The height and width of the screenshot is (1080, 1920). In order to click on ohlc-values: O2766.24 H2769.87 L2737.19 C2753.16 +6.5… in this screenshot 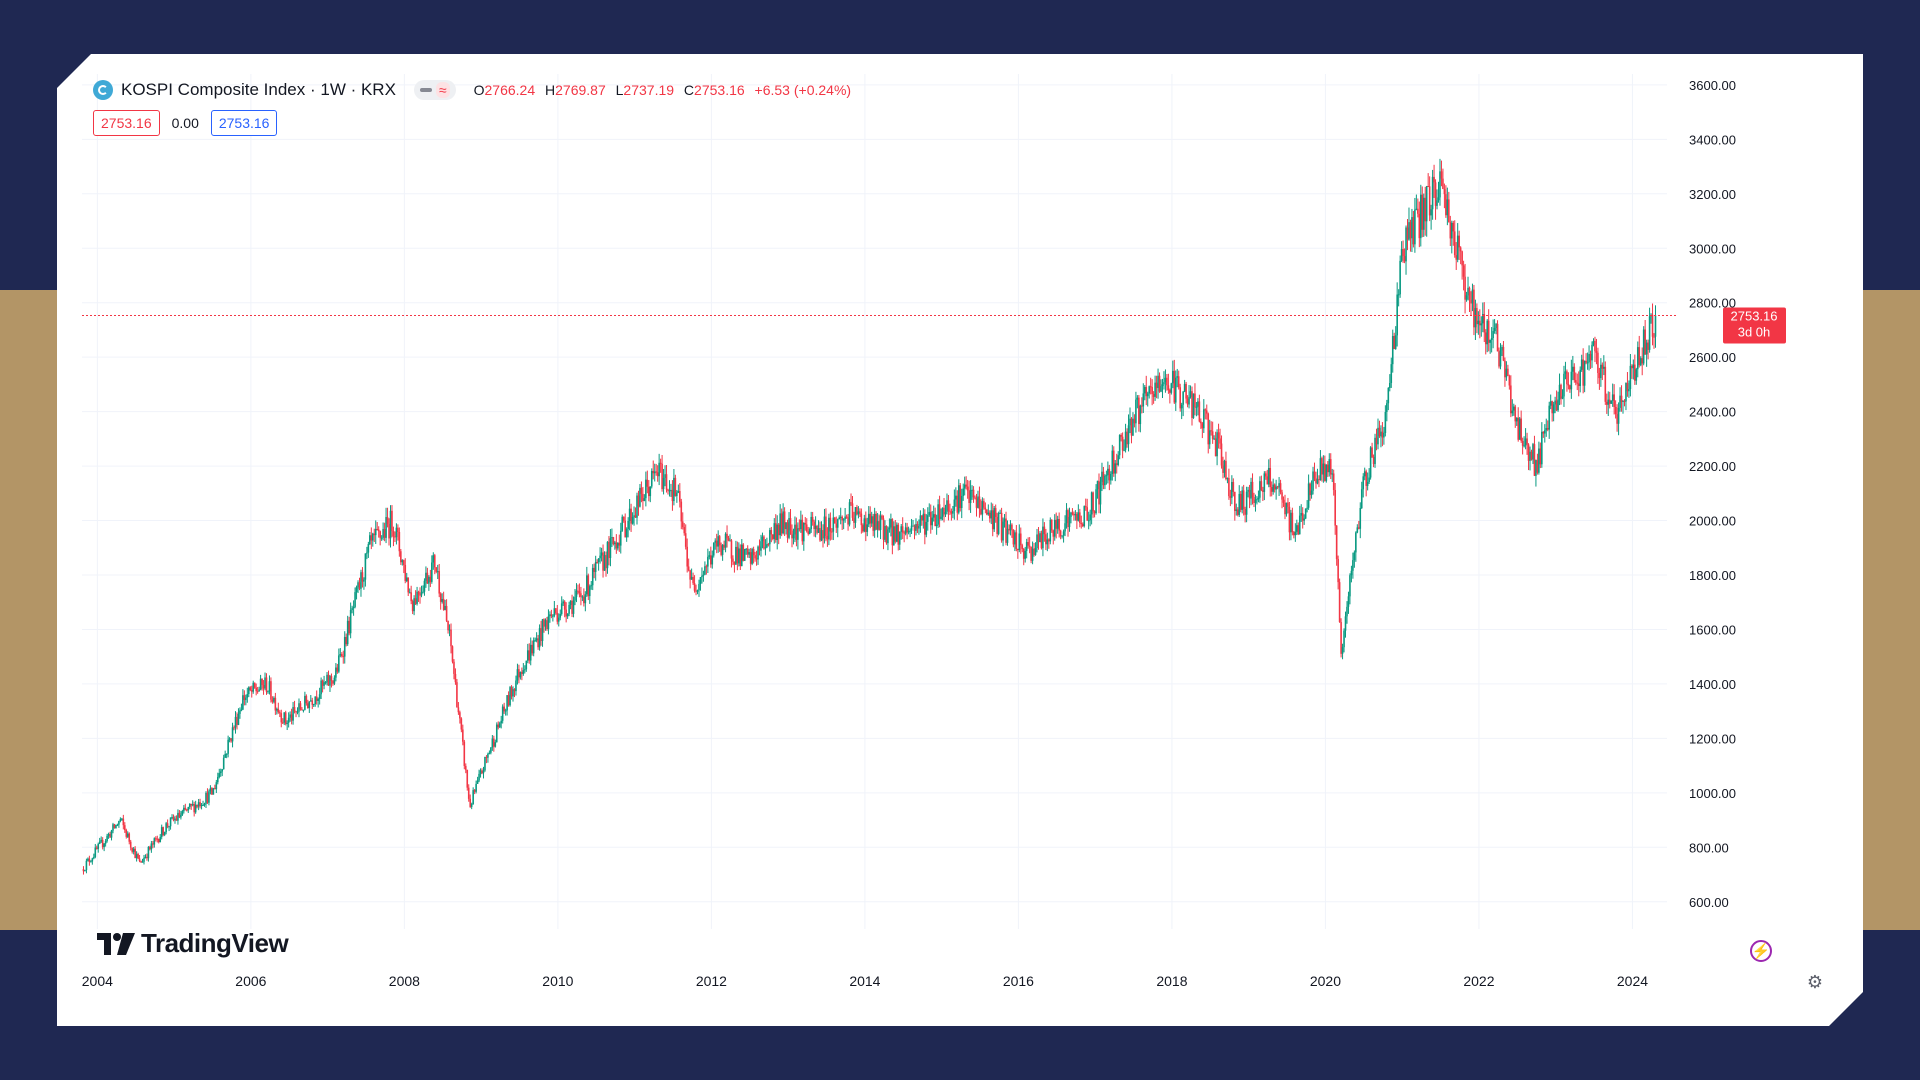, I will do `click(662, 90)`.